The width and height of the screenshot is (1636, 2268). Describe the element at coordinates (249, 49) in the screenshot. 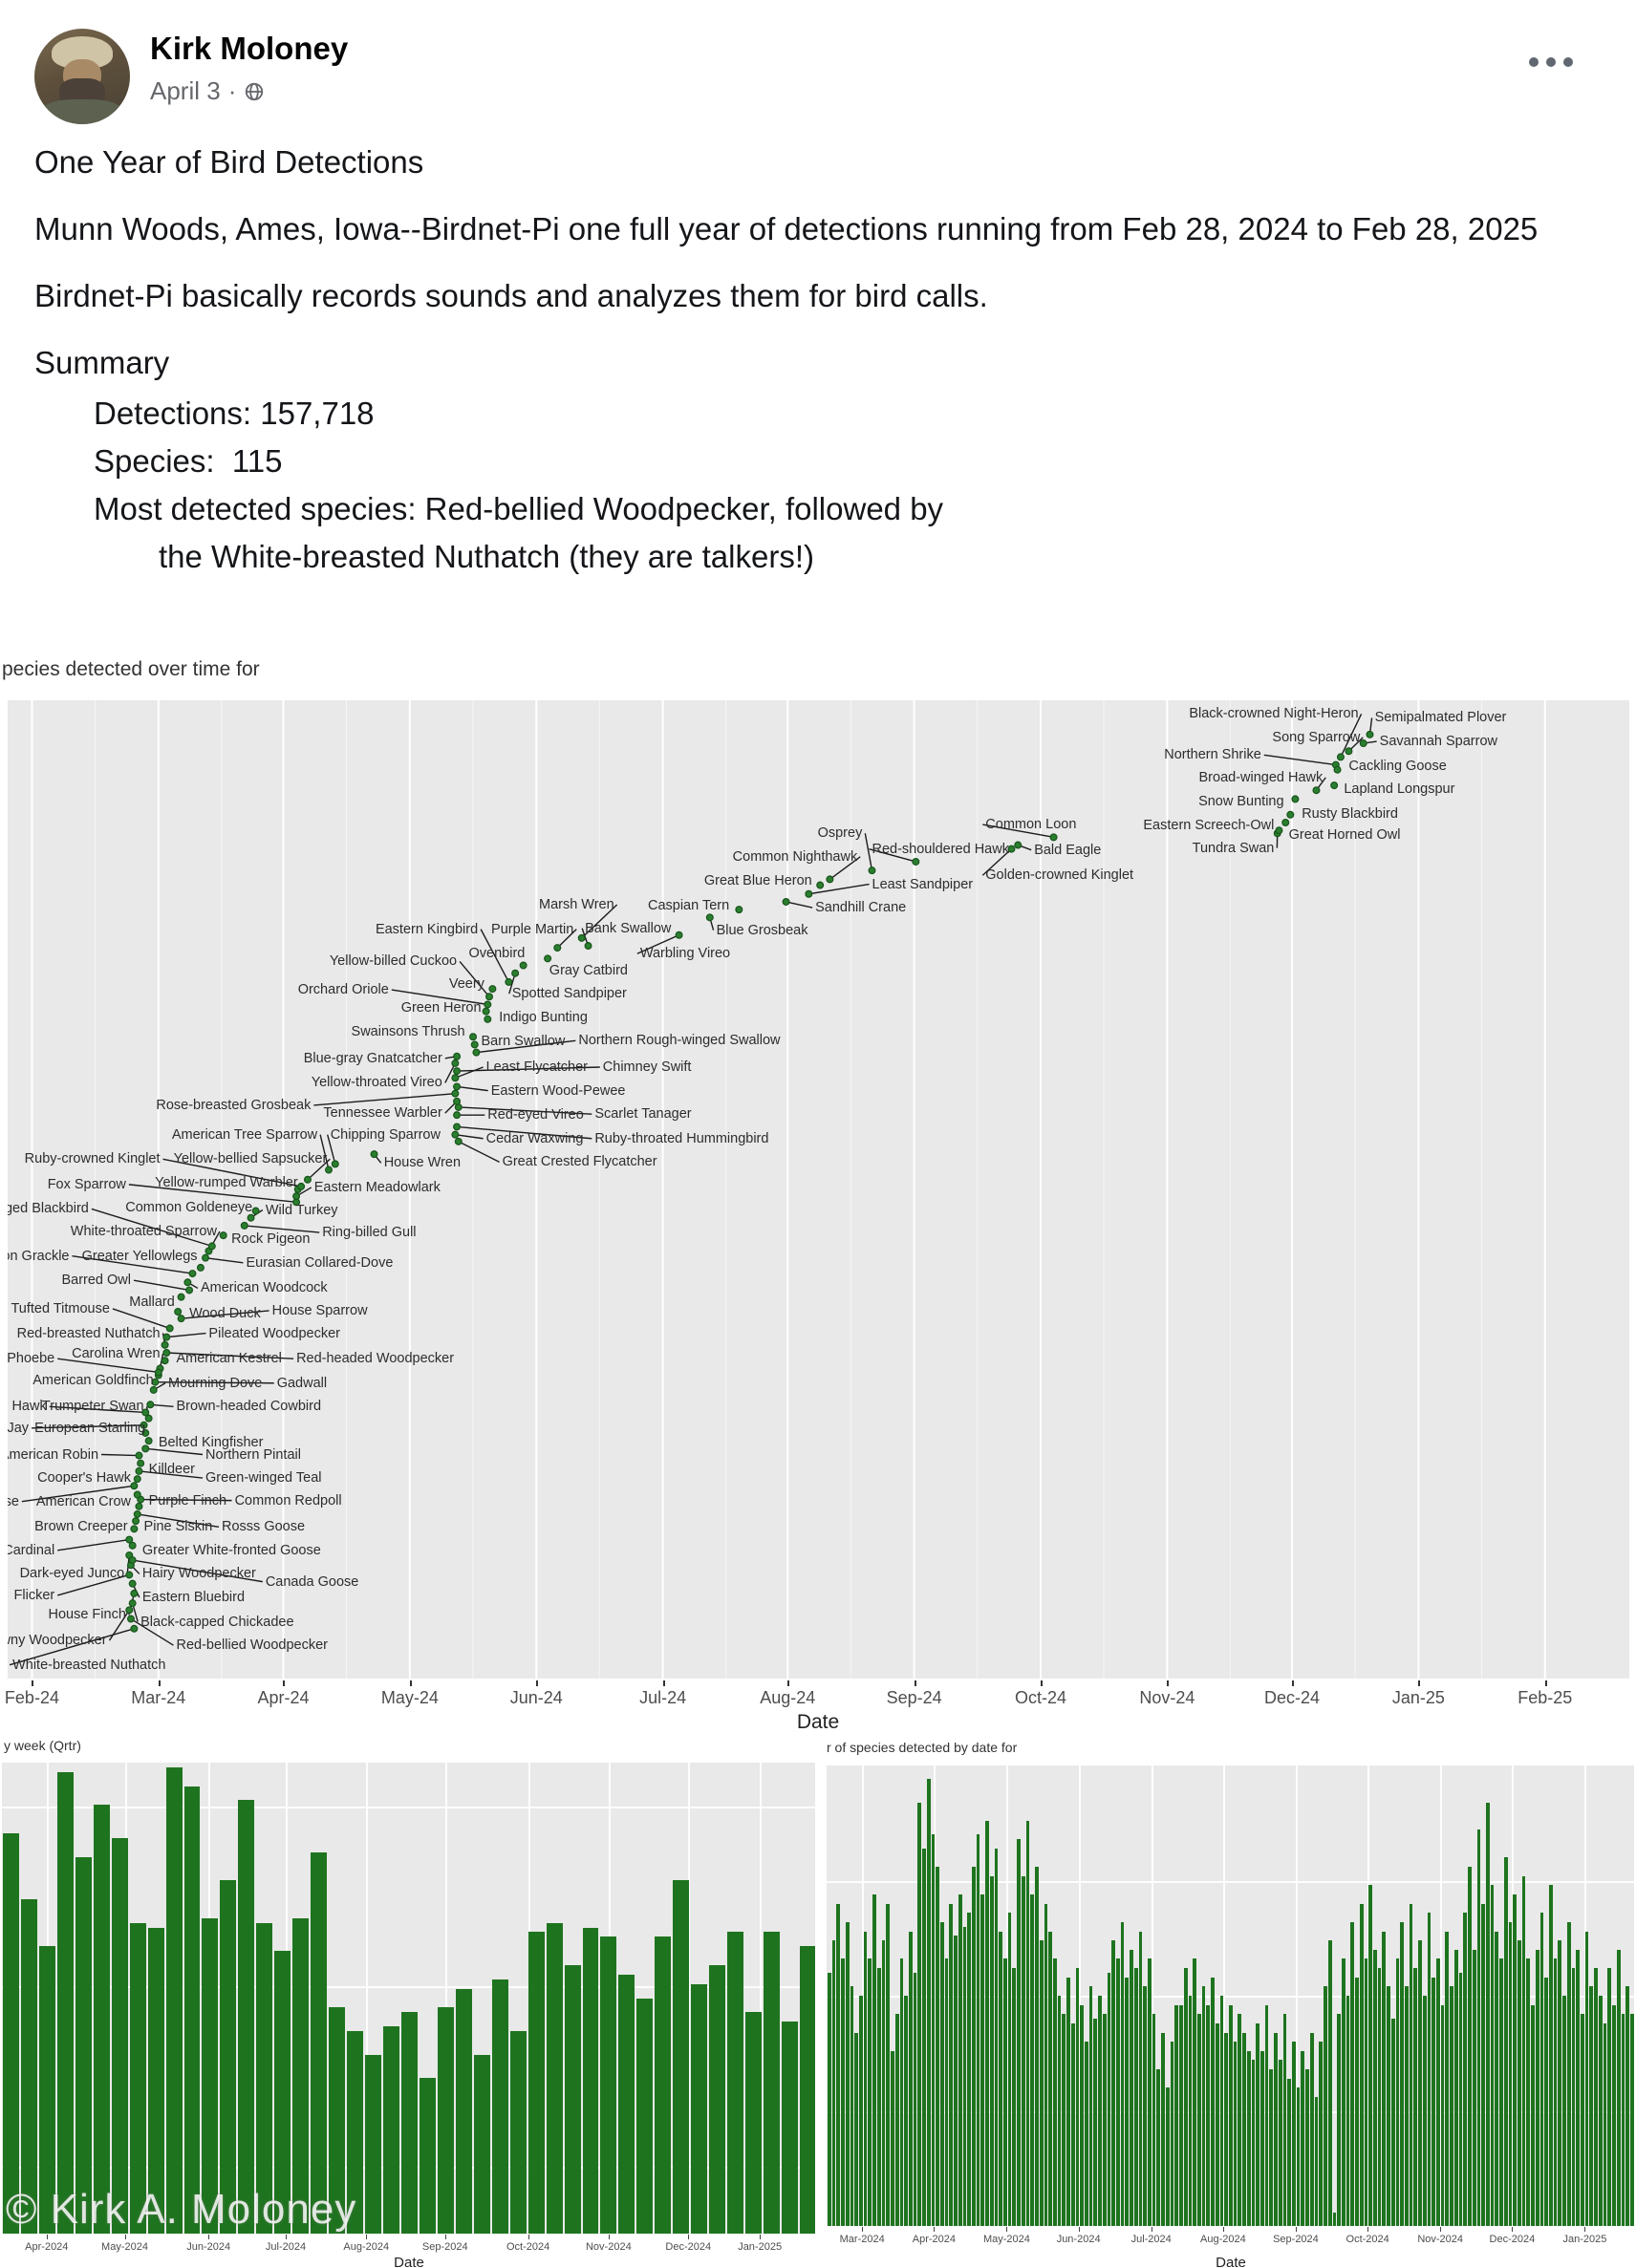

I see `author-name: Kirk Moloney` at that location.